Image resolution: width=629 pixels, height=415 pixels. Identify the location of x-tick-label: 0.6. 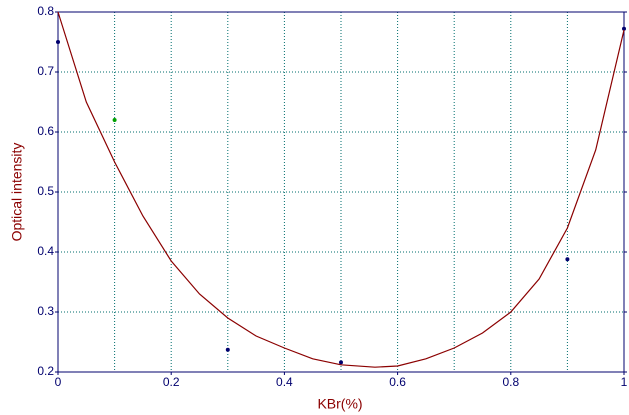
(397, 382).